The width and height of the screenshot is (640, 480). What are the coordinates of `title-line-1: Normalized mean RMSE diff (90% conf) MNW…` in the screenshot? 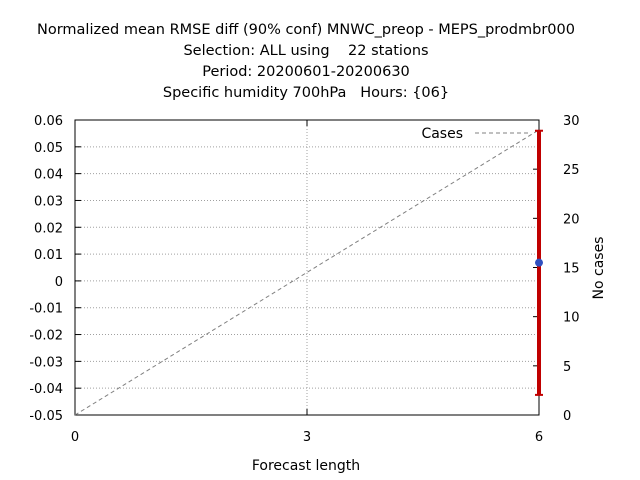 It's located at (306, 30).